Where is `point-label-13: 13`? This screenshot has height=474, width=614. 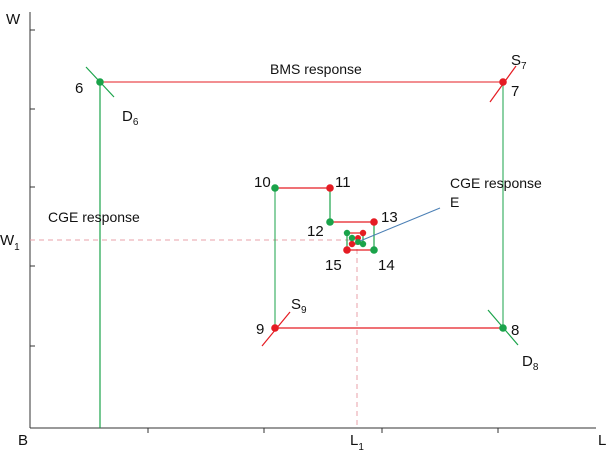
point-label-13: 13 is located at coordinates (389, 217).